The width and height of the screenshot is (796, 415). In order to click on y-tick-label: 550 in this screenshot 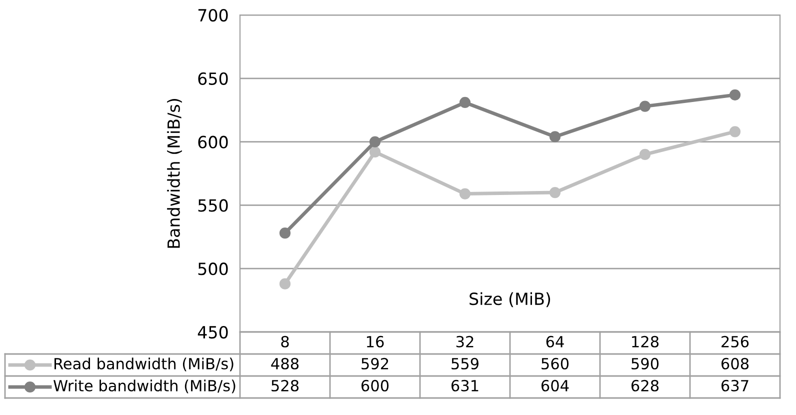, I will do `click(213, 205)`.